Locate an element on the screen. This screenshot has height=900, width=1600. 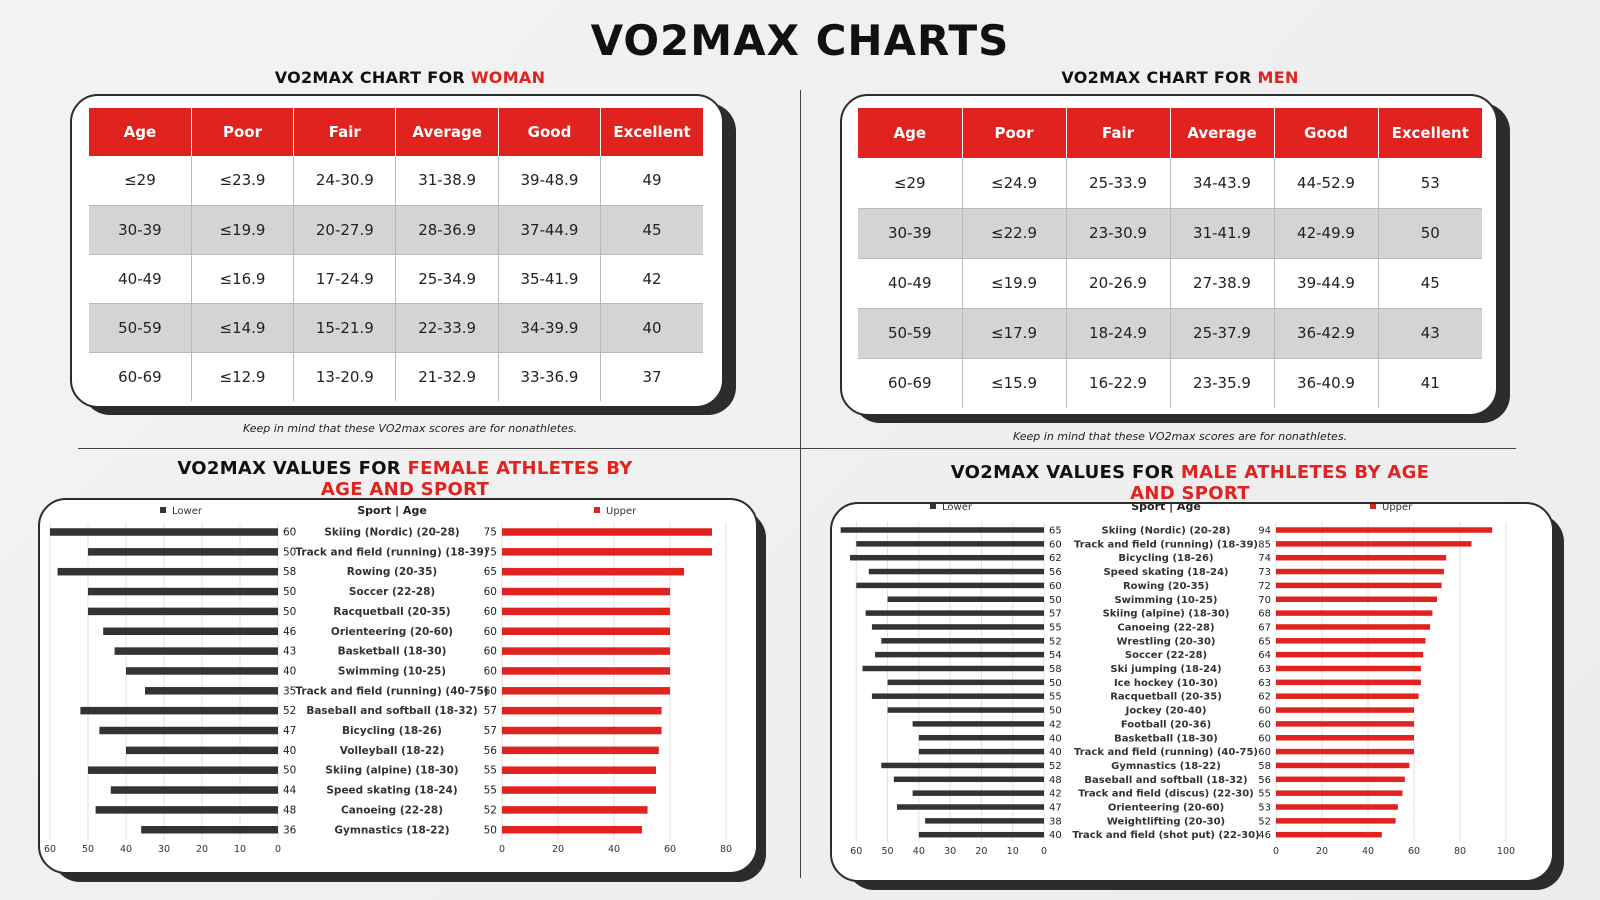
male-title-highlight-2: AND SPORT is located at coordinates (1190, 493).